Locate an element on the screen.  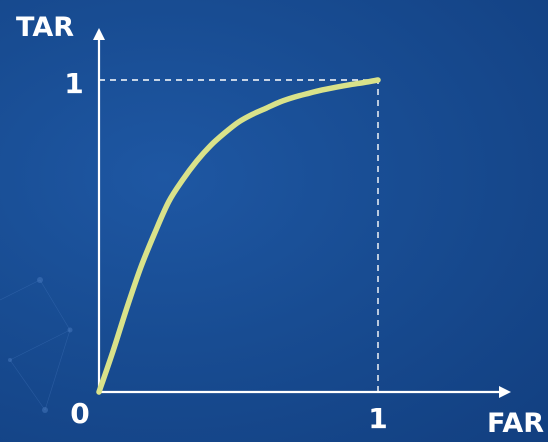
y-axis-arrow-icon is located at coordinates (99, 34).